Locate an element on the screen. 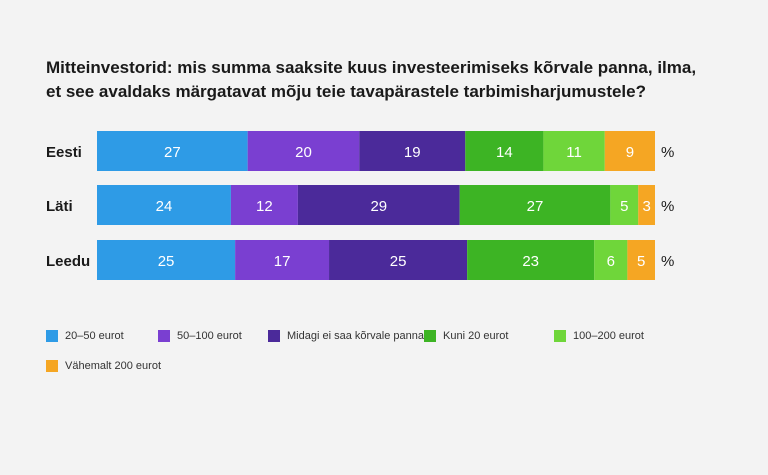 Image resolution: width=768 pixels, height=475 pixels. data-label: 24 is located at coordinates (164, 206).